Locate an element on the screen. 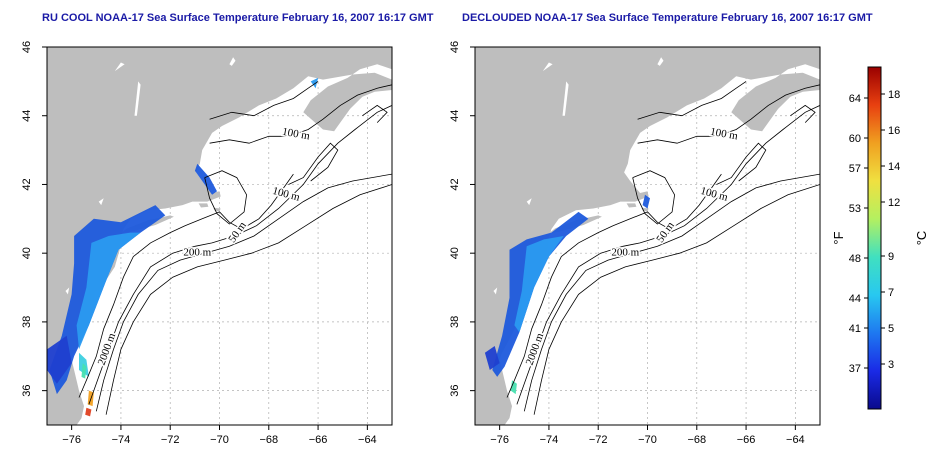 The image size is (950, 475). celsius-tick-label: 16 is located at coordinates (894, 131).